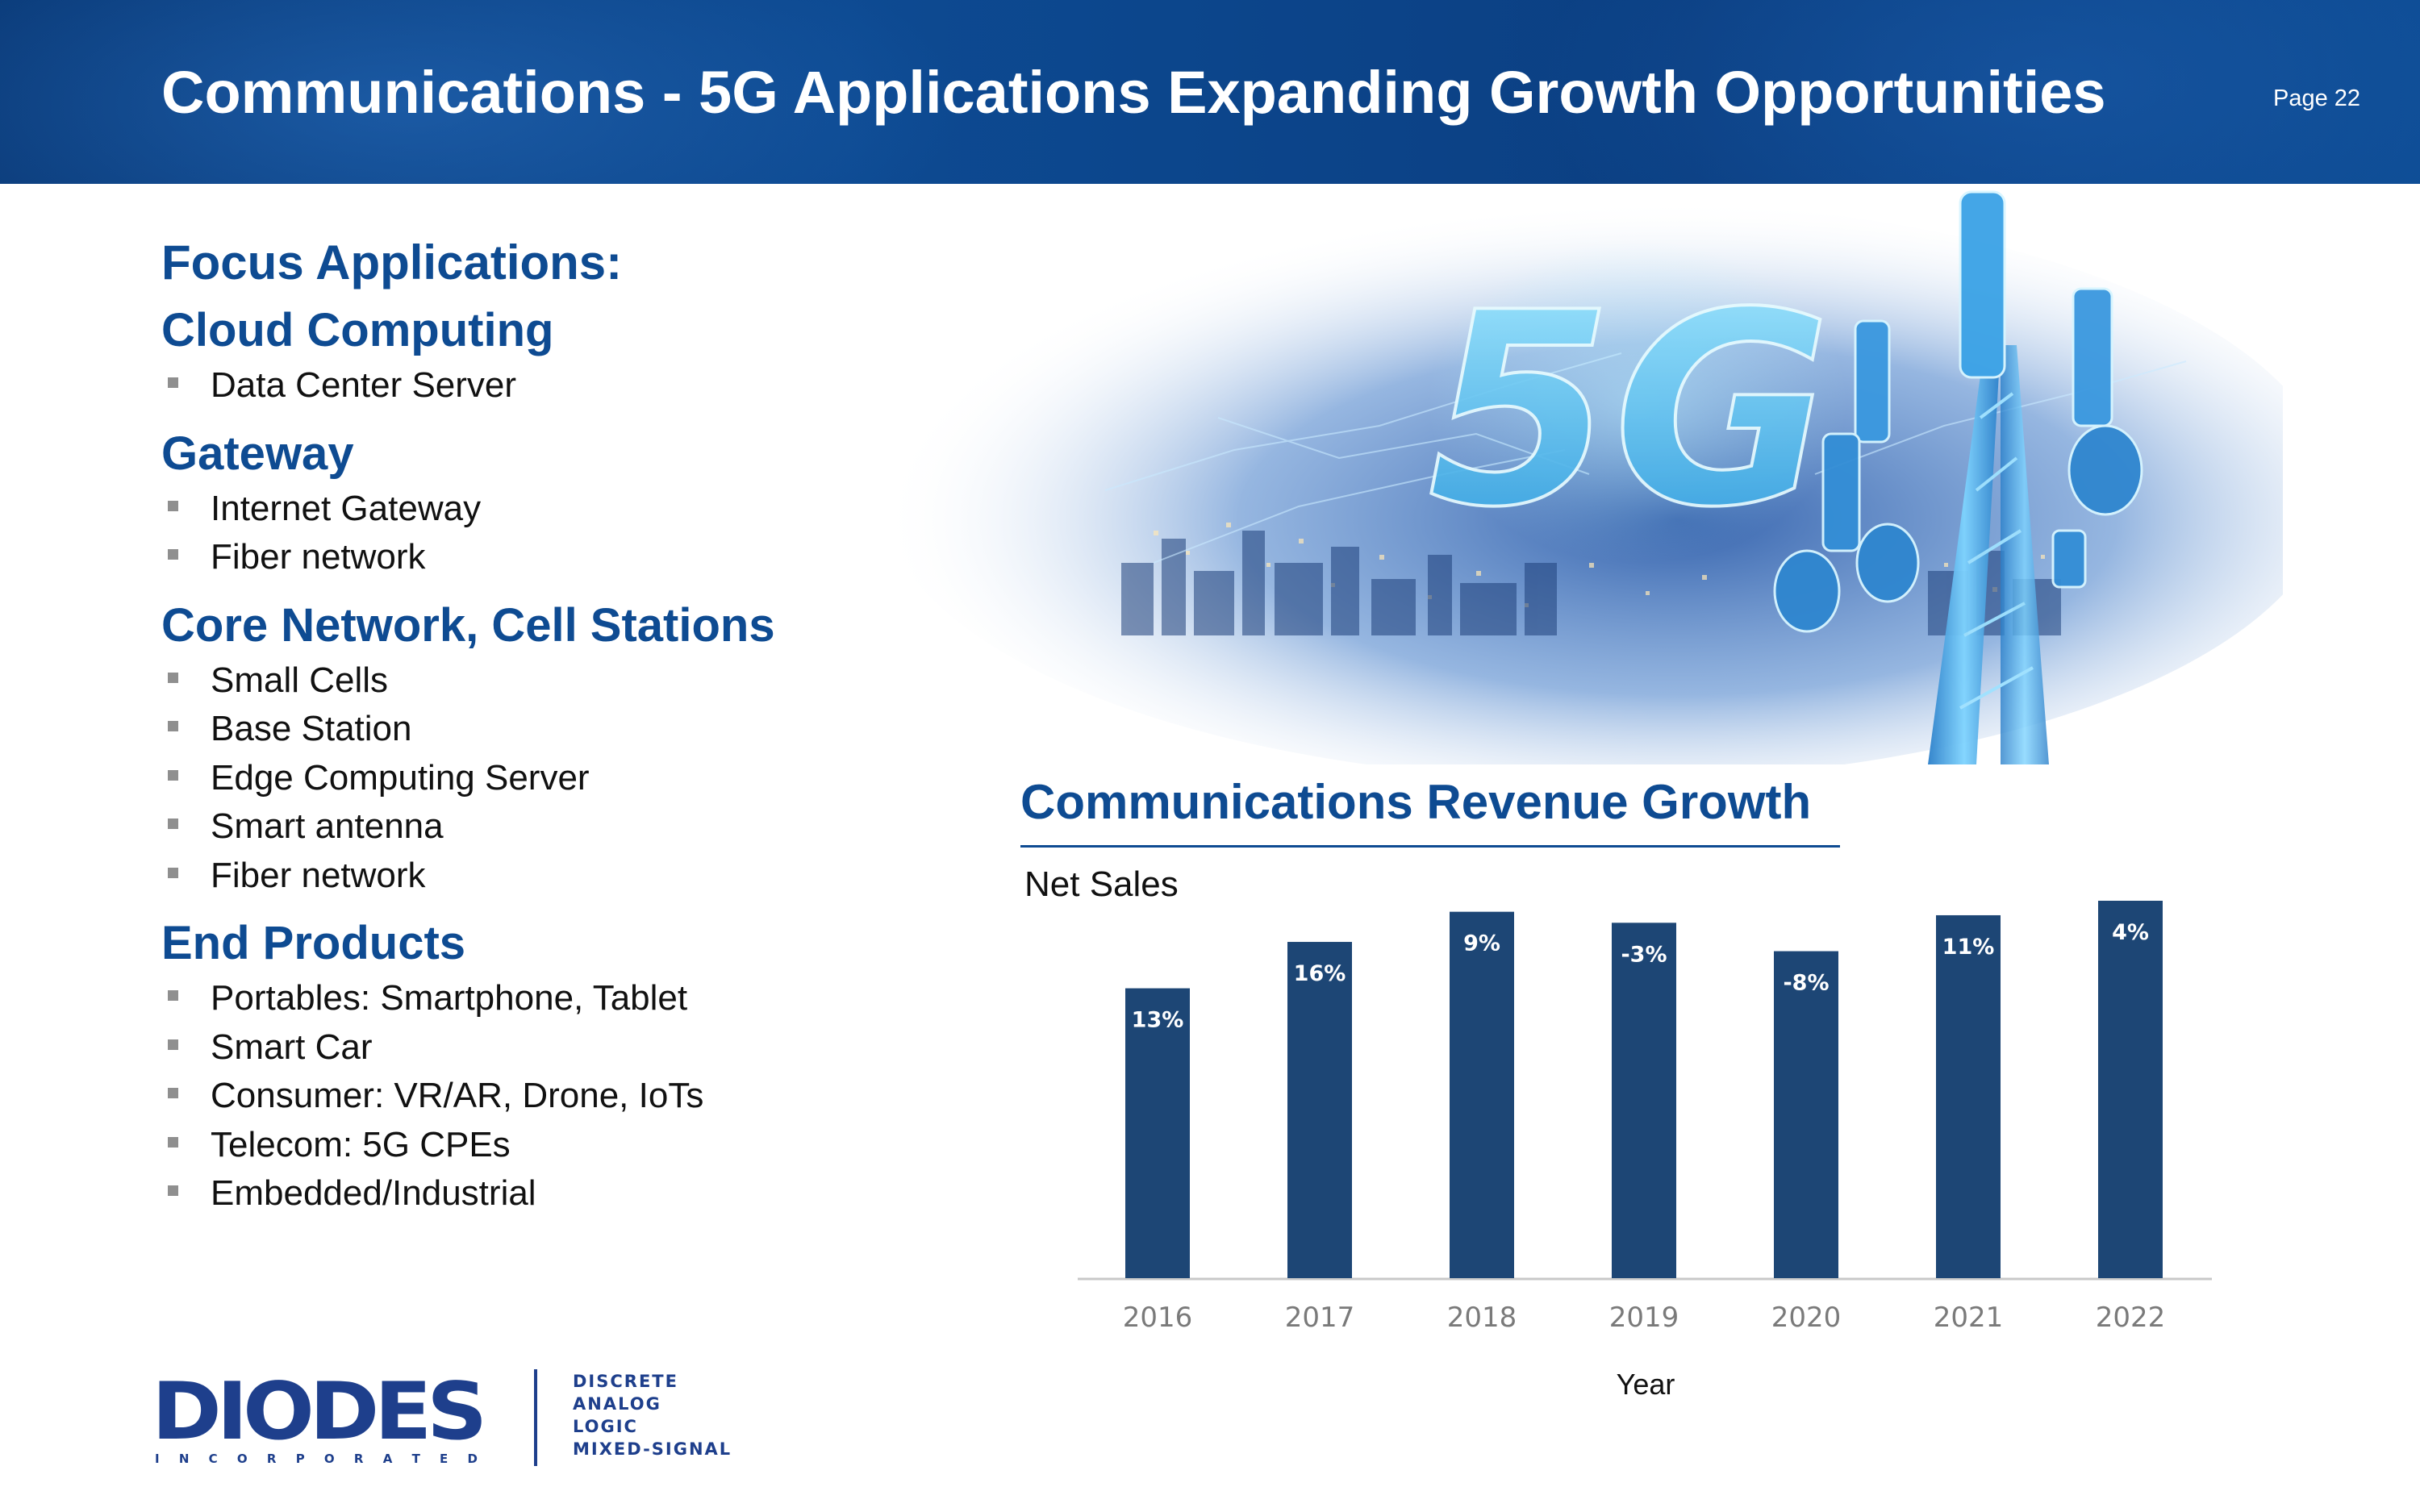 This screenshot has height=1512, width=2420. What do you see at coordinates (311, 728) in the screenshot?
I see `bullet-text: Base Station` at bounding box center [311, 728].